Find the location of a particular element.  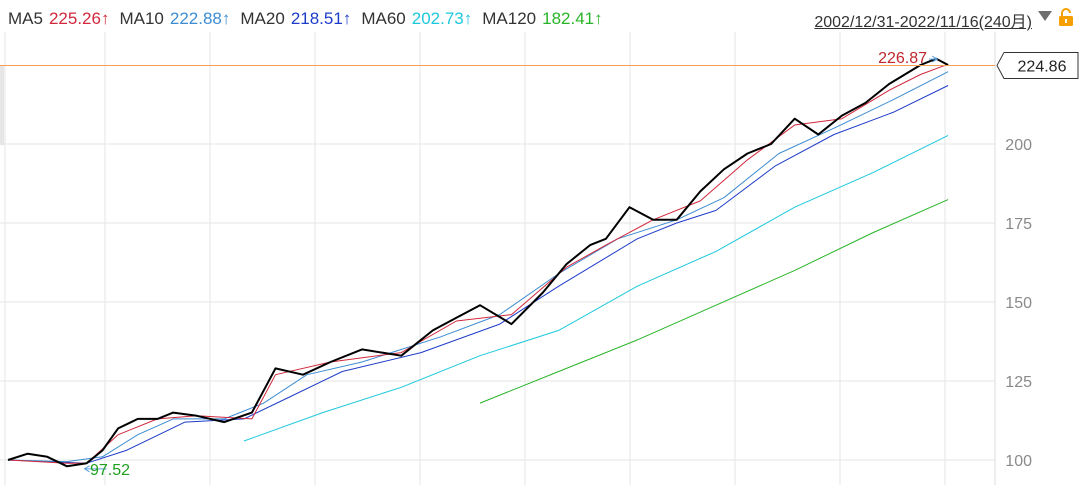

legend-ma60-value: 202.73↑ is located at coordinates (442, 18).